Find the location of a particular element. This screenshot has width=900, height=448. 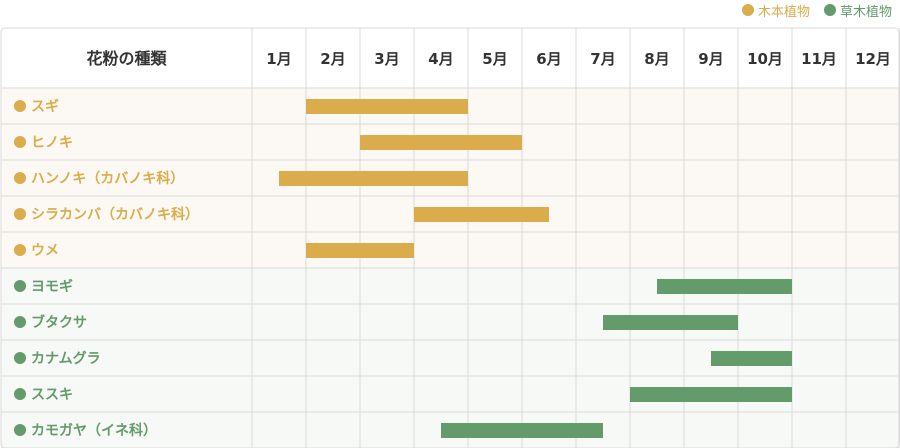

month-label: 1月 is located at coordinates (278, 59).